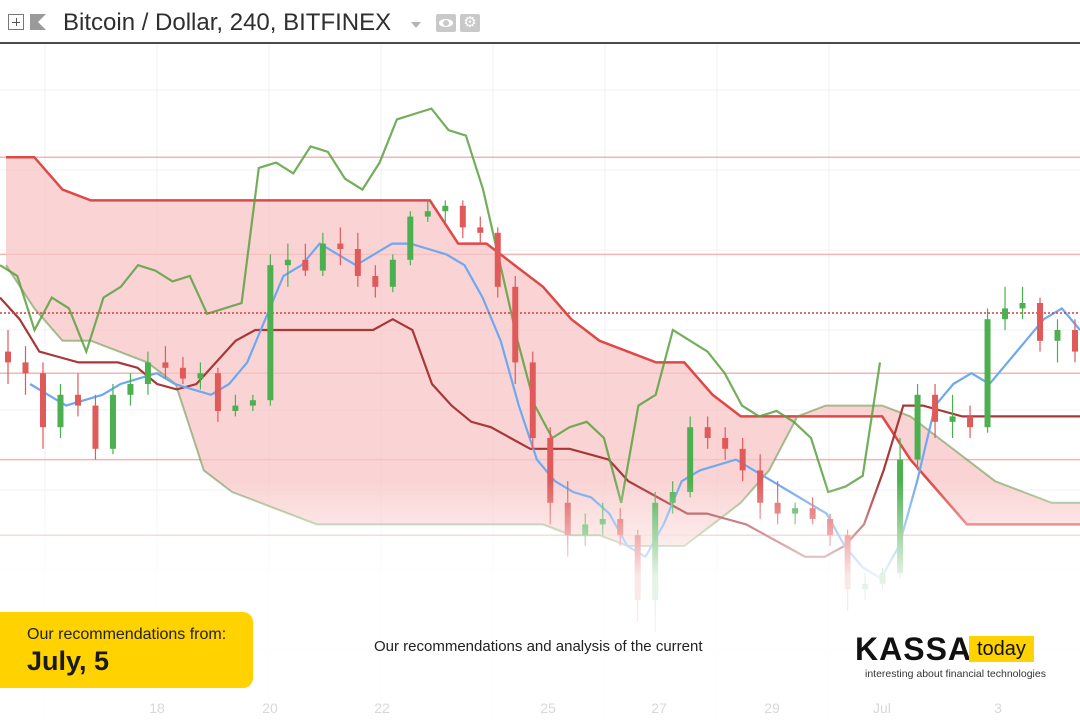  Describe the element at coordinates (772, 708) in the screenshot. I see `x-tick-label: 29` at that location.